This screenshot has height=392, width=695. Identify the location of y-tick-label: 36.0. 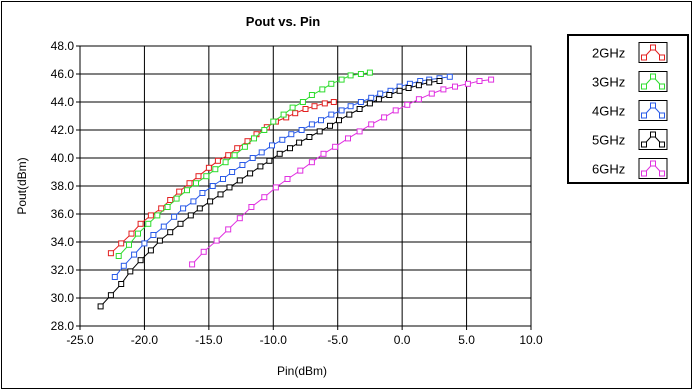
(63, 214).